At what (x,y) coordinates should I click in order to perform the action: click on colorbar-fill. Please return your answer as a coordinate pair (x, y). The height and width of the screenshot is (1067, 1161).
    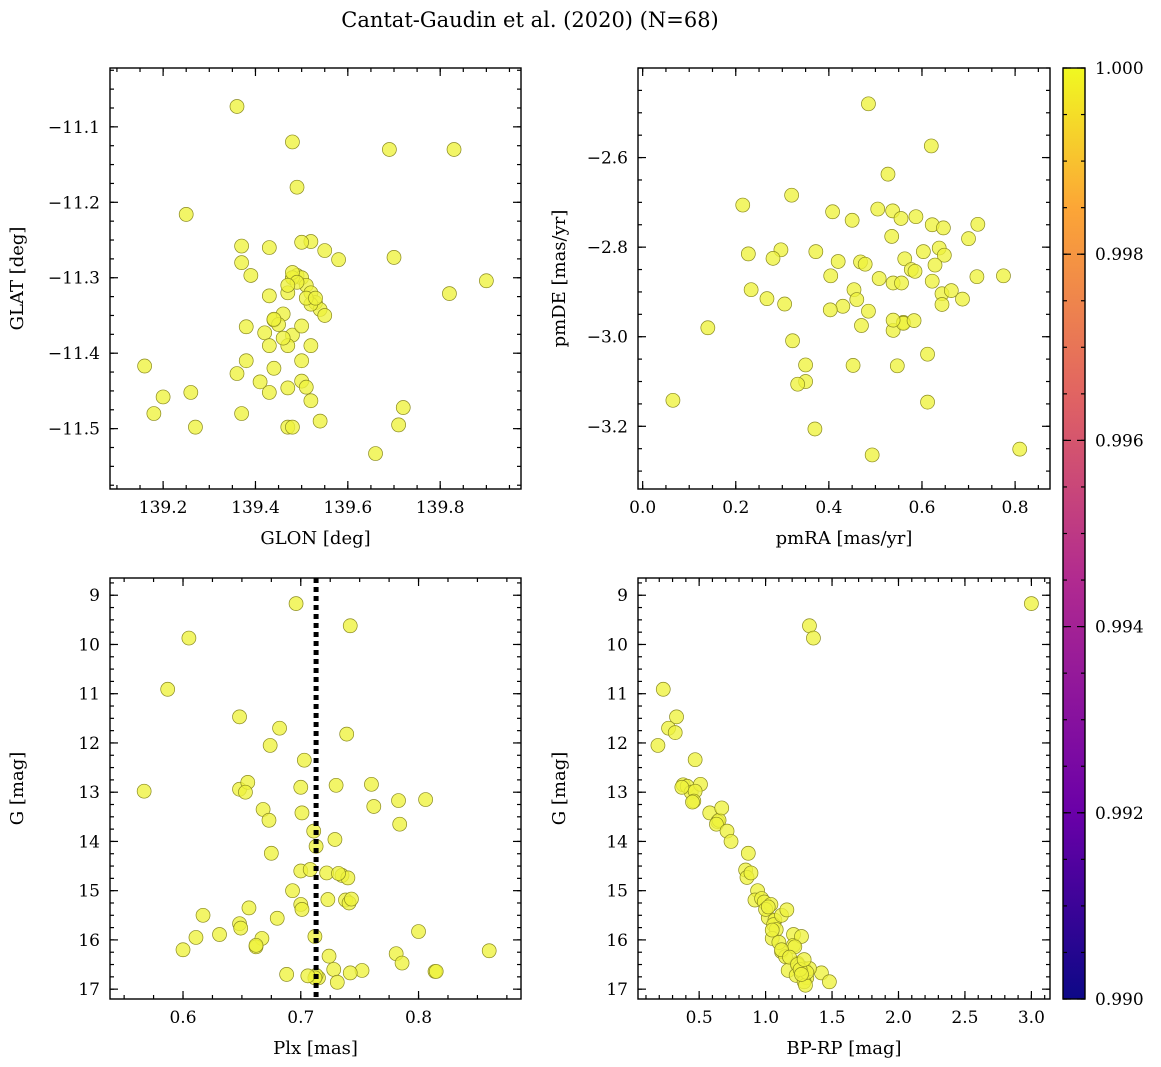
    Looking at the image, I should click on (1074, 533).